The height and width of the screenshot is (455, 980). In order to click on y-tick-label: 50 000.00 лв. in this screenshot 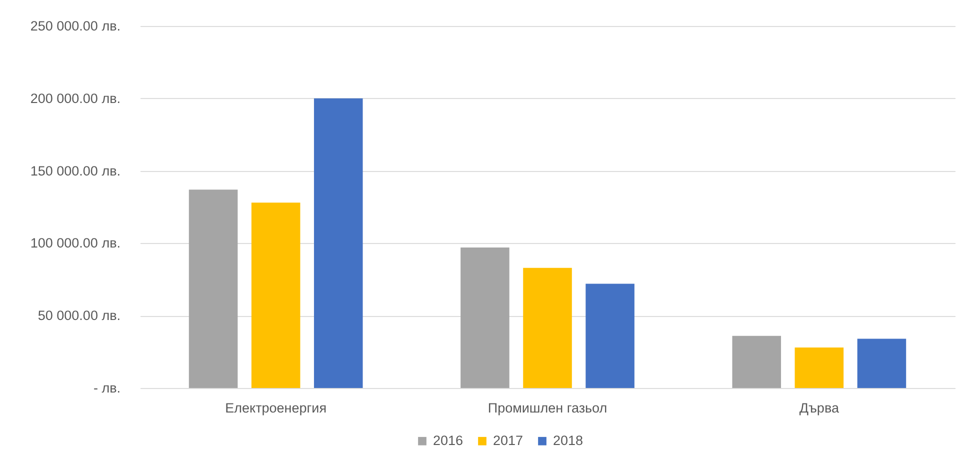, I will do `click(79, 316)`.